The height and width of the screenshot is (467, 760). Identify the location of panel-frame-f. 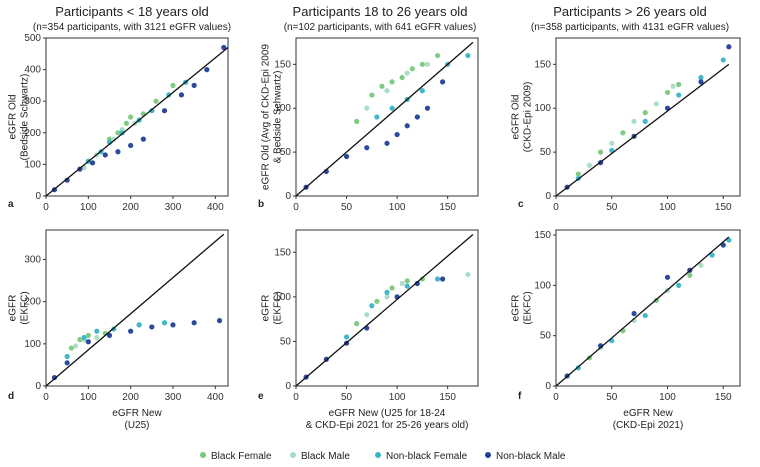
(648, 308).